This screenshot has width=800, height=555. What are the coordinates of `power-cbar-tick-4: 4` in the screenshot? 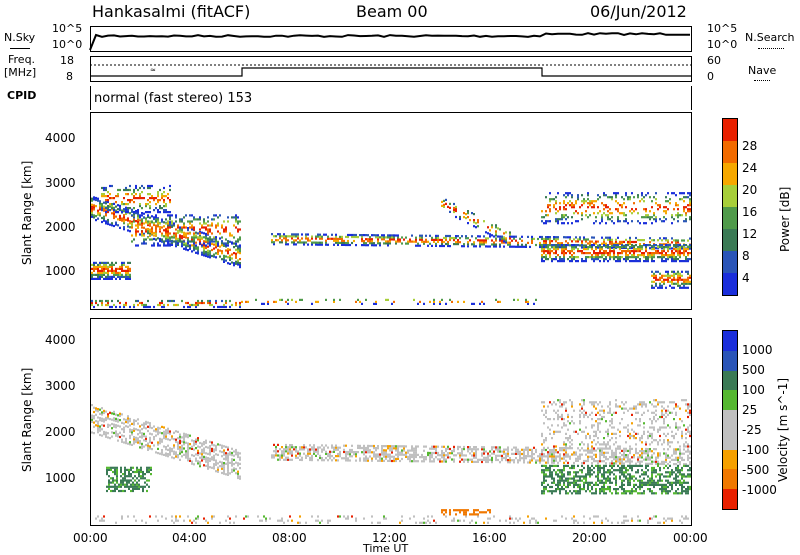 It's located at (746, 278).